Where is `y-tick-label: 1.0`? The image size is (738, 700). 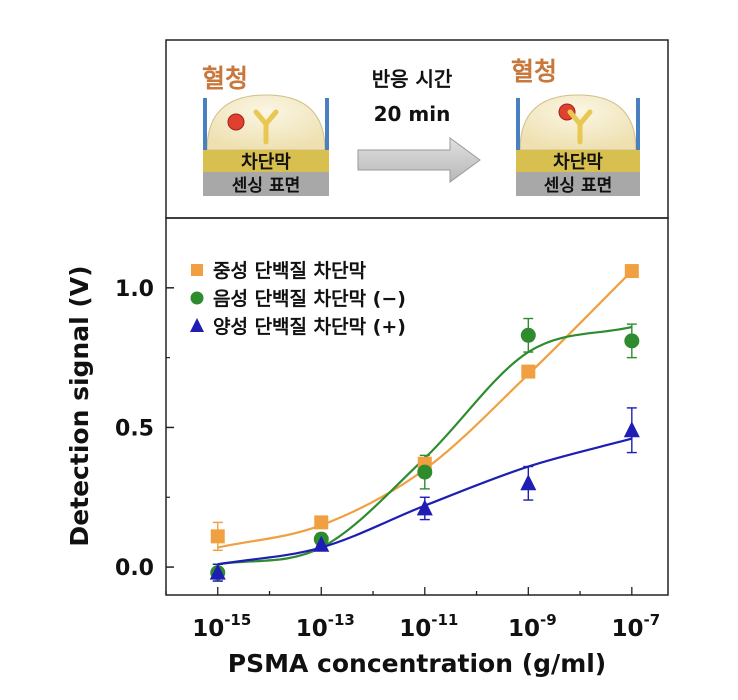 y-tick-label: 1.0 is located at coordinates (134, 289).